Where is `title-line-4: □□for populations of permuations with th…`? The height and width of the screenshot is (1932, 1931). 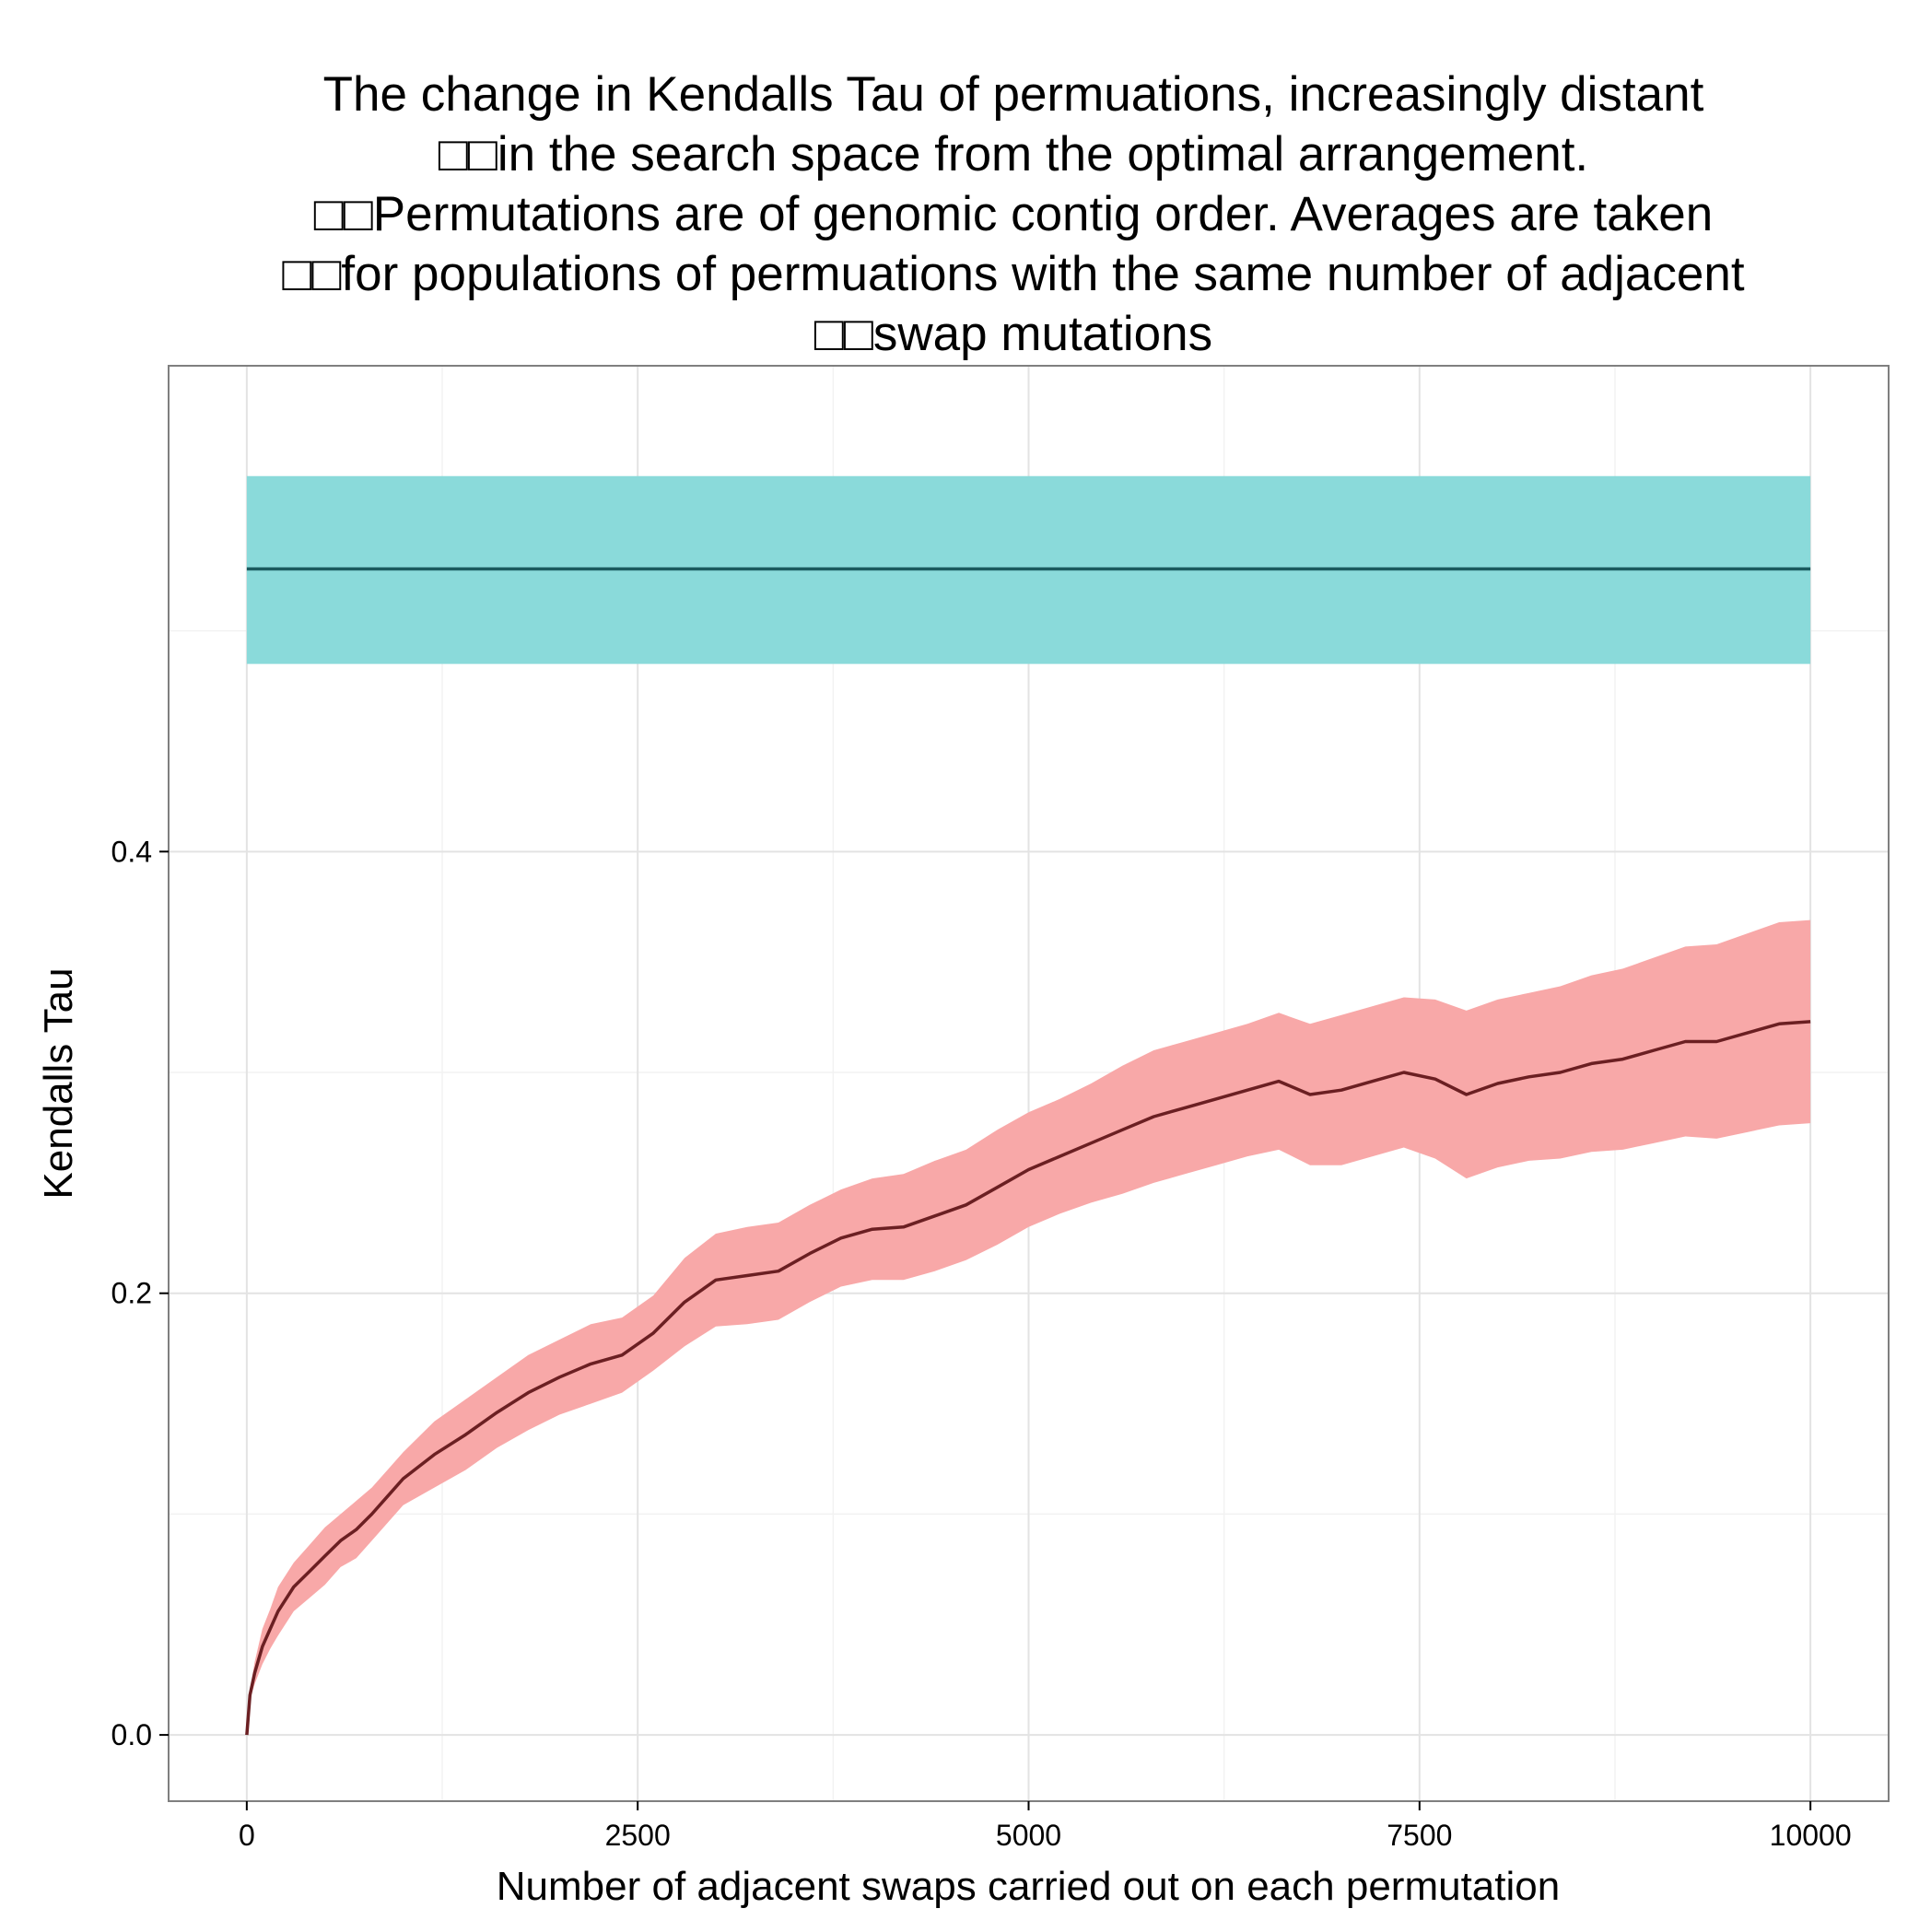
title-line-4: □□for populations of permuations with th… is located at coordinates (1013, 274).